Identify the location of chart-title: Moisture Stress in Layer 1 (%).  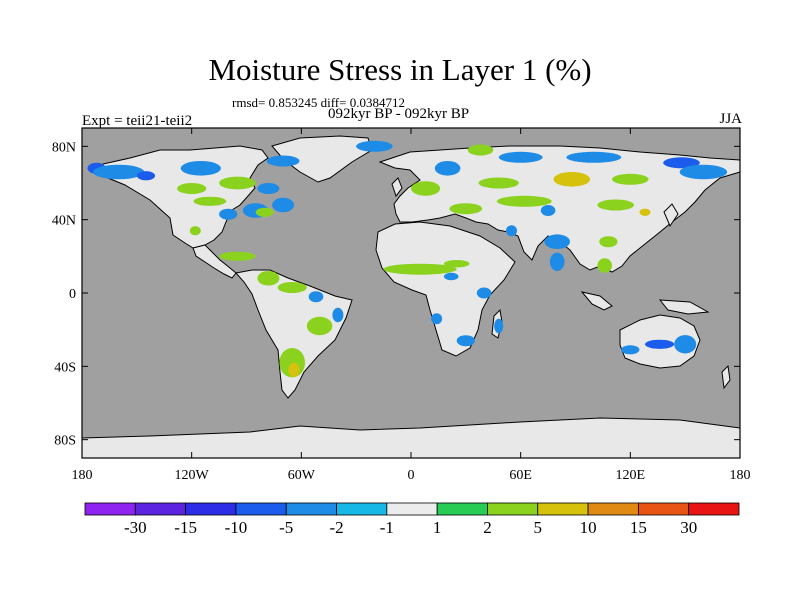
(400, 69).